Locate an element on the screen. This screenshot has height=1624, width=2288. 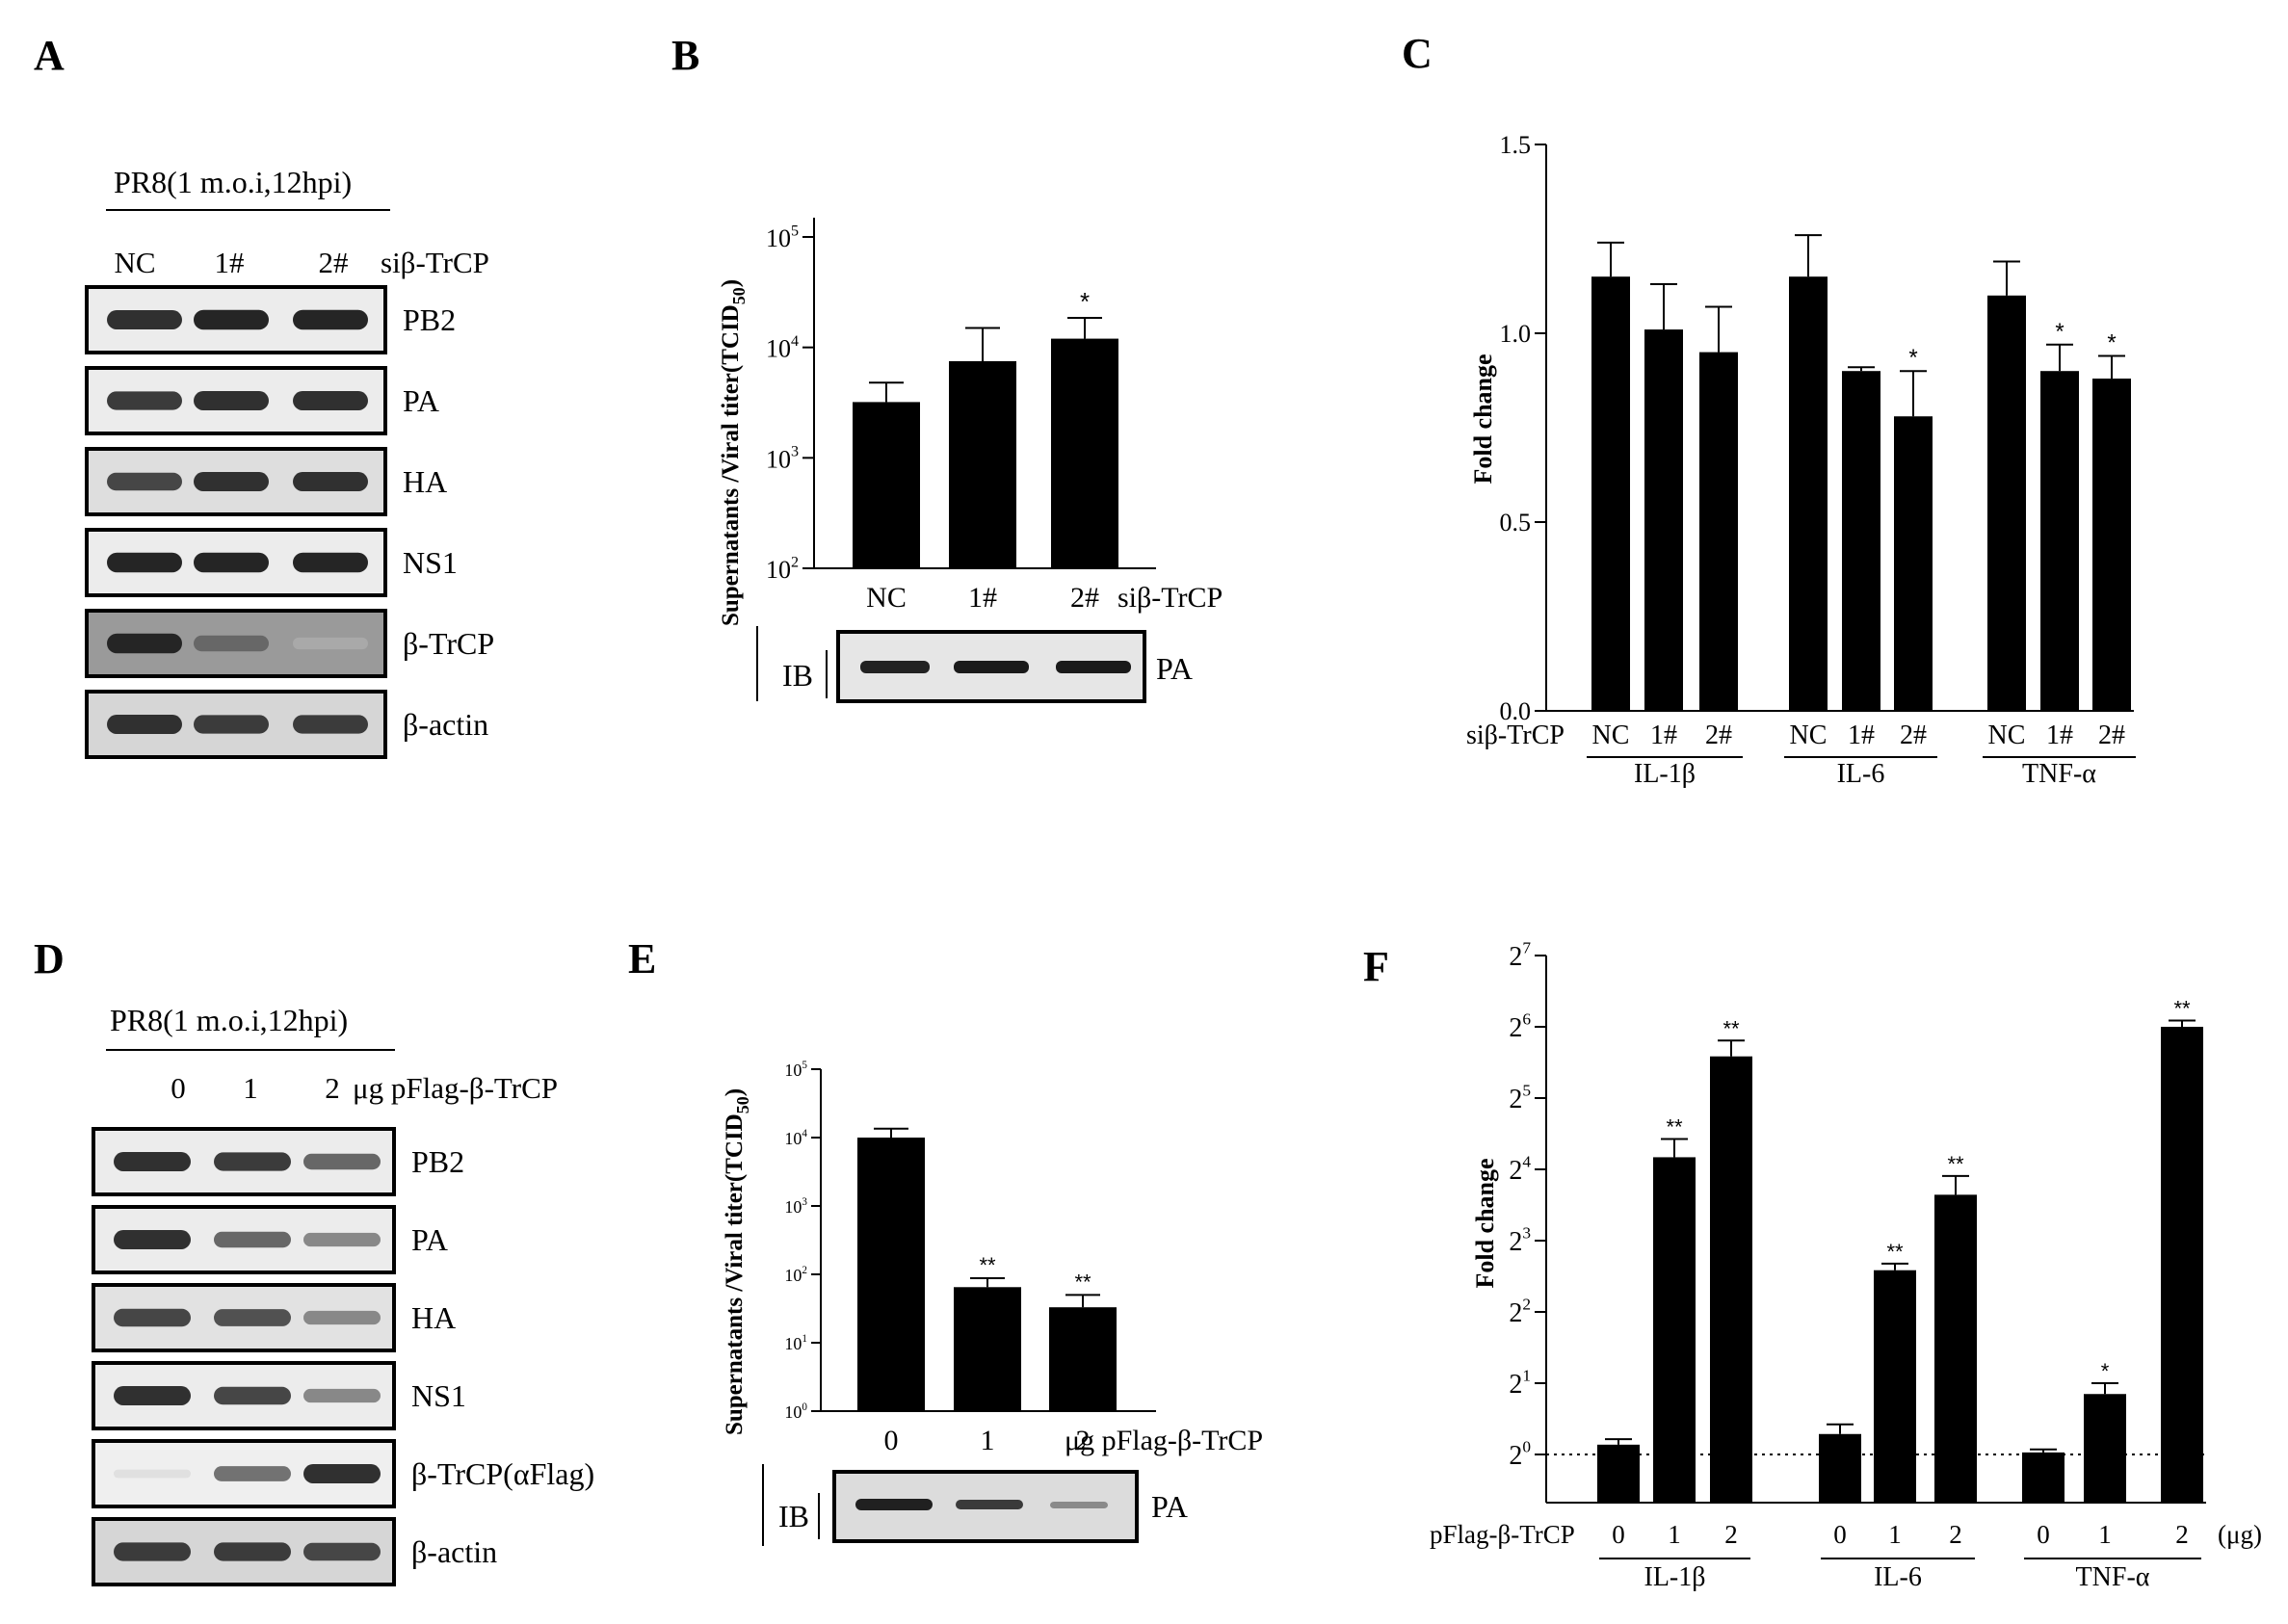
f-xtick-2-2: 2 is located at coordinates (2182, 1534).